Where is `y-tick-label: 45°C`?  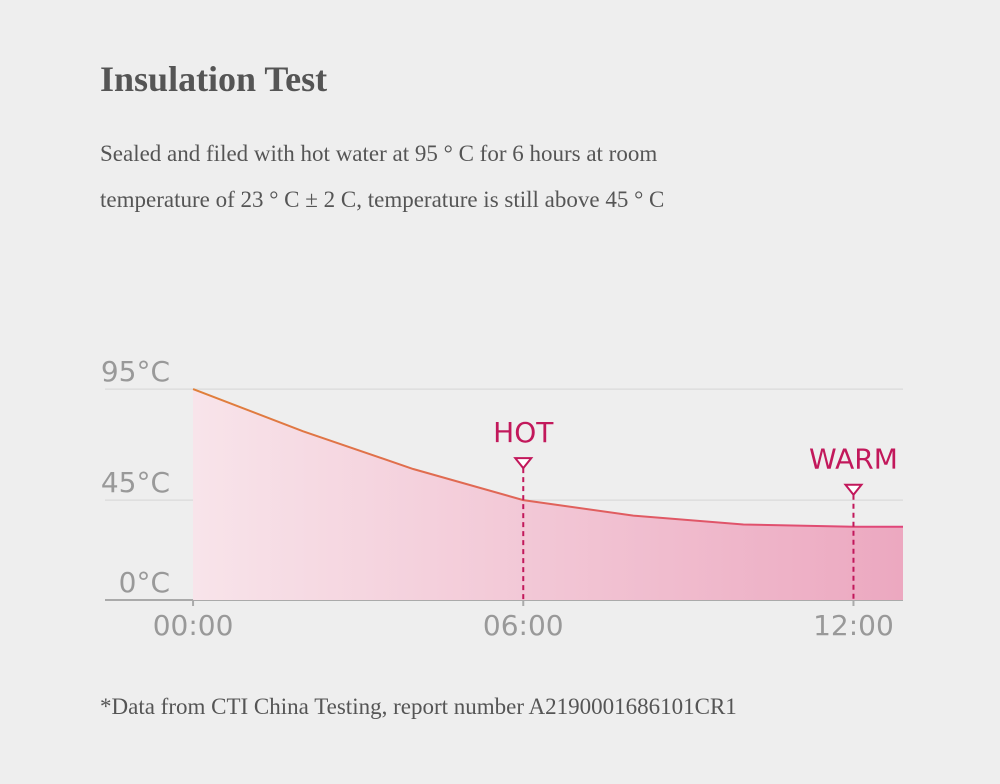 y-tick-label: 45°C is located at coordinates (135, 482).